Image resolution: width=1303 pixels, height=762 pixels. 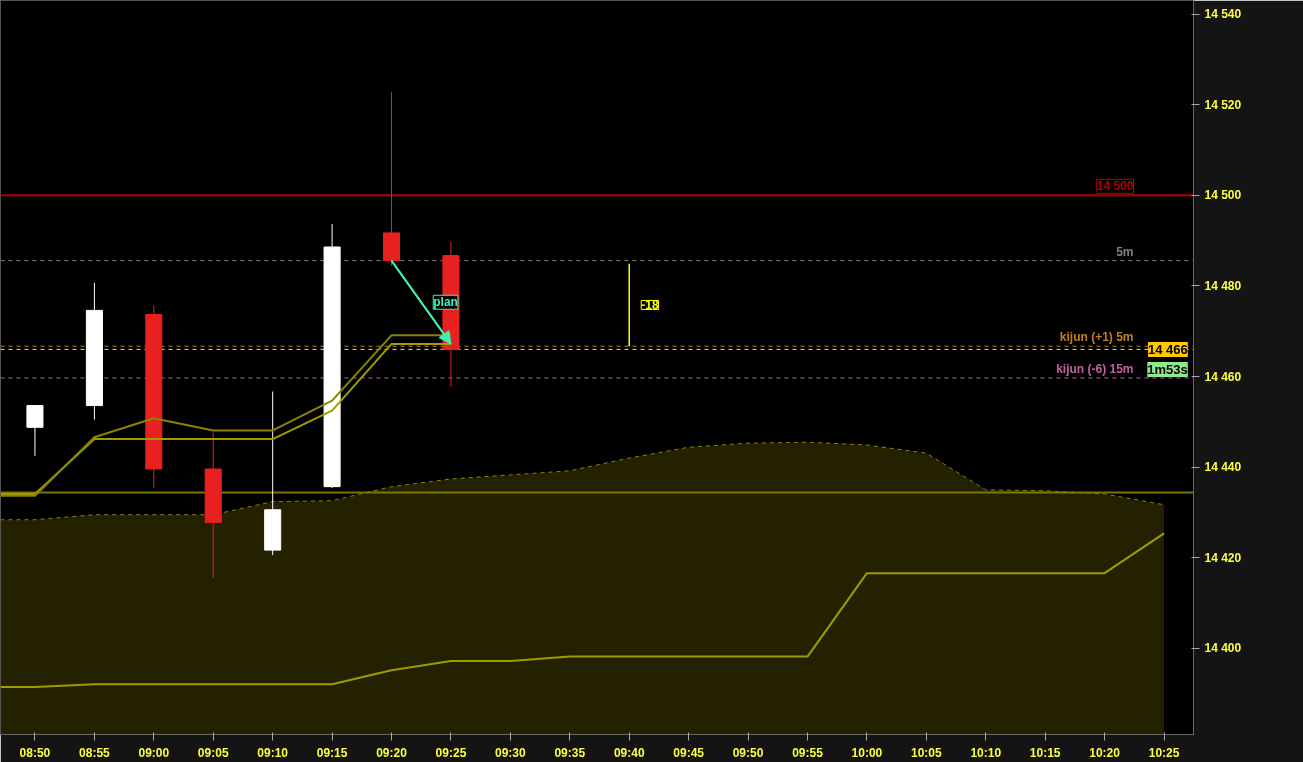 What do you see at coordinates (1045, 752) in the screenshot?
I see `x-tick-label: 10:15` at bounding box center [1045, 752].